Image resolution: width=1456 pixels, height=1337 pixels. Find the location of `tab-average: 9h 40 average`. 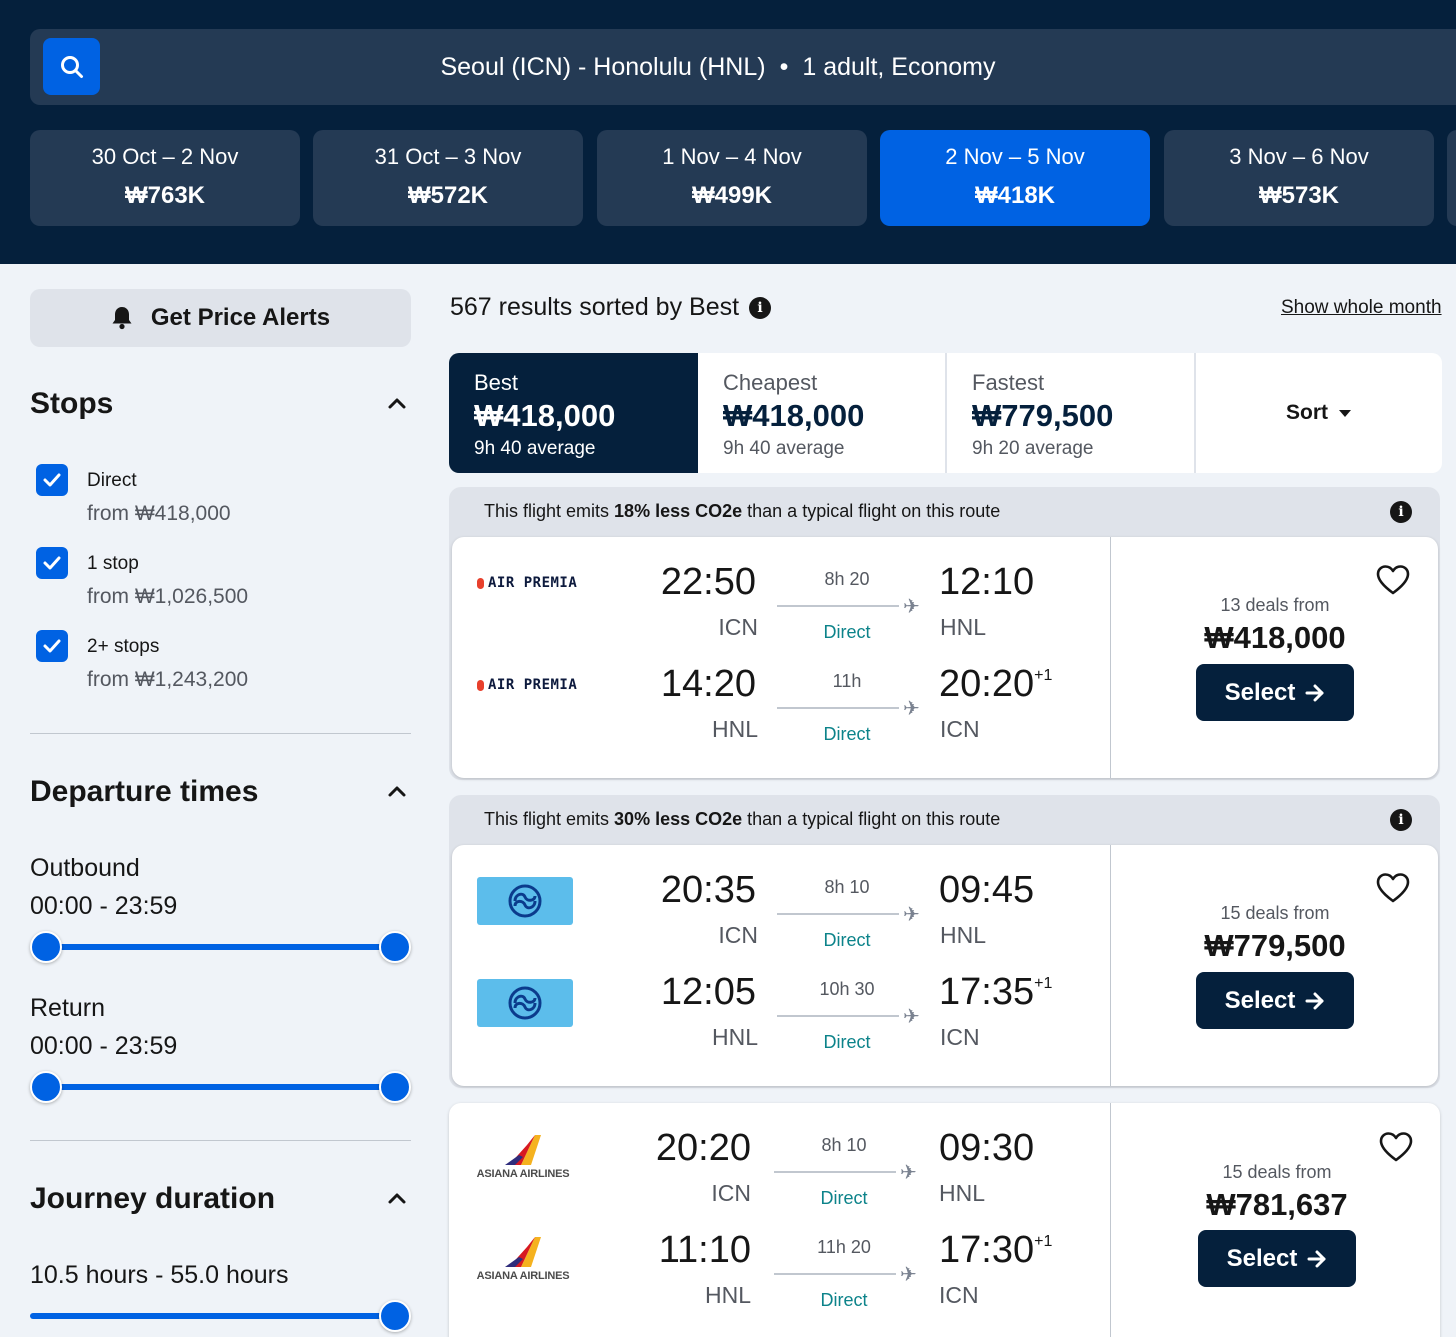

tab-average: 9h 40 average is located at coordinates (535, 448).